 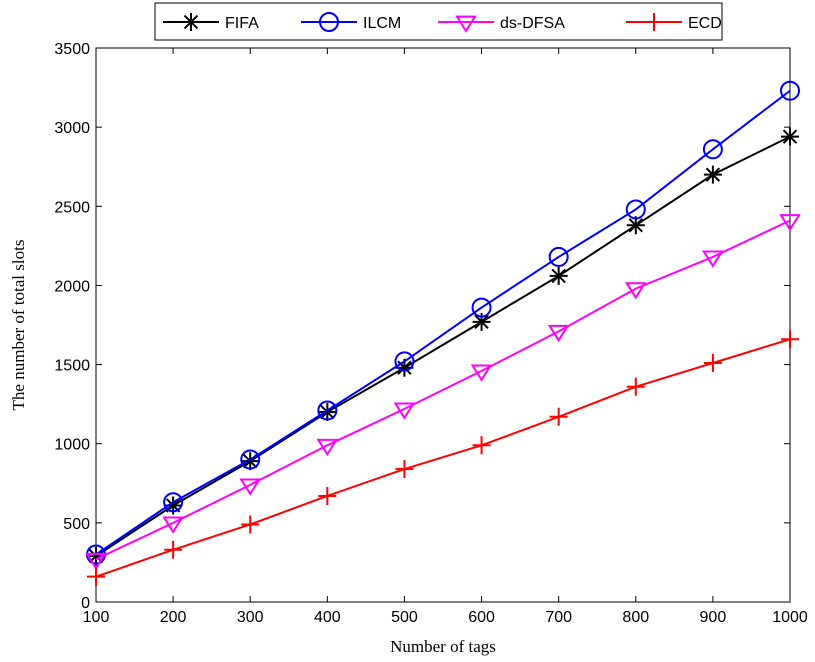 What do you see at coordinates (635, 617) in the screenshot?
I see `x-tick-label: 800` at bounding box center [635, 617].